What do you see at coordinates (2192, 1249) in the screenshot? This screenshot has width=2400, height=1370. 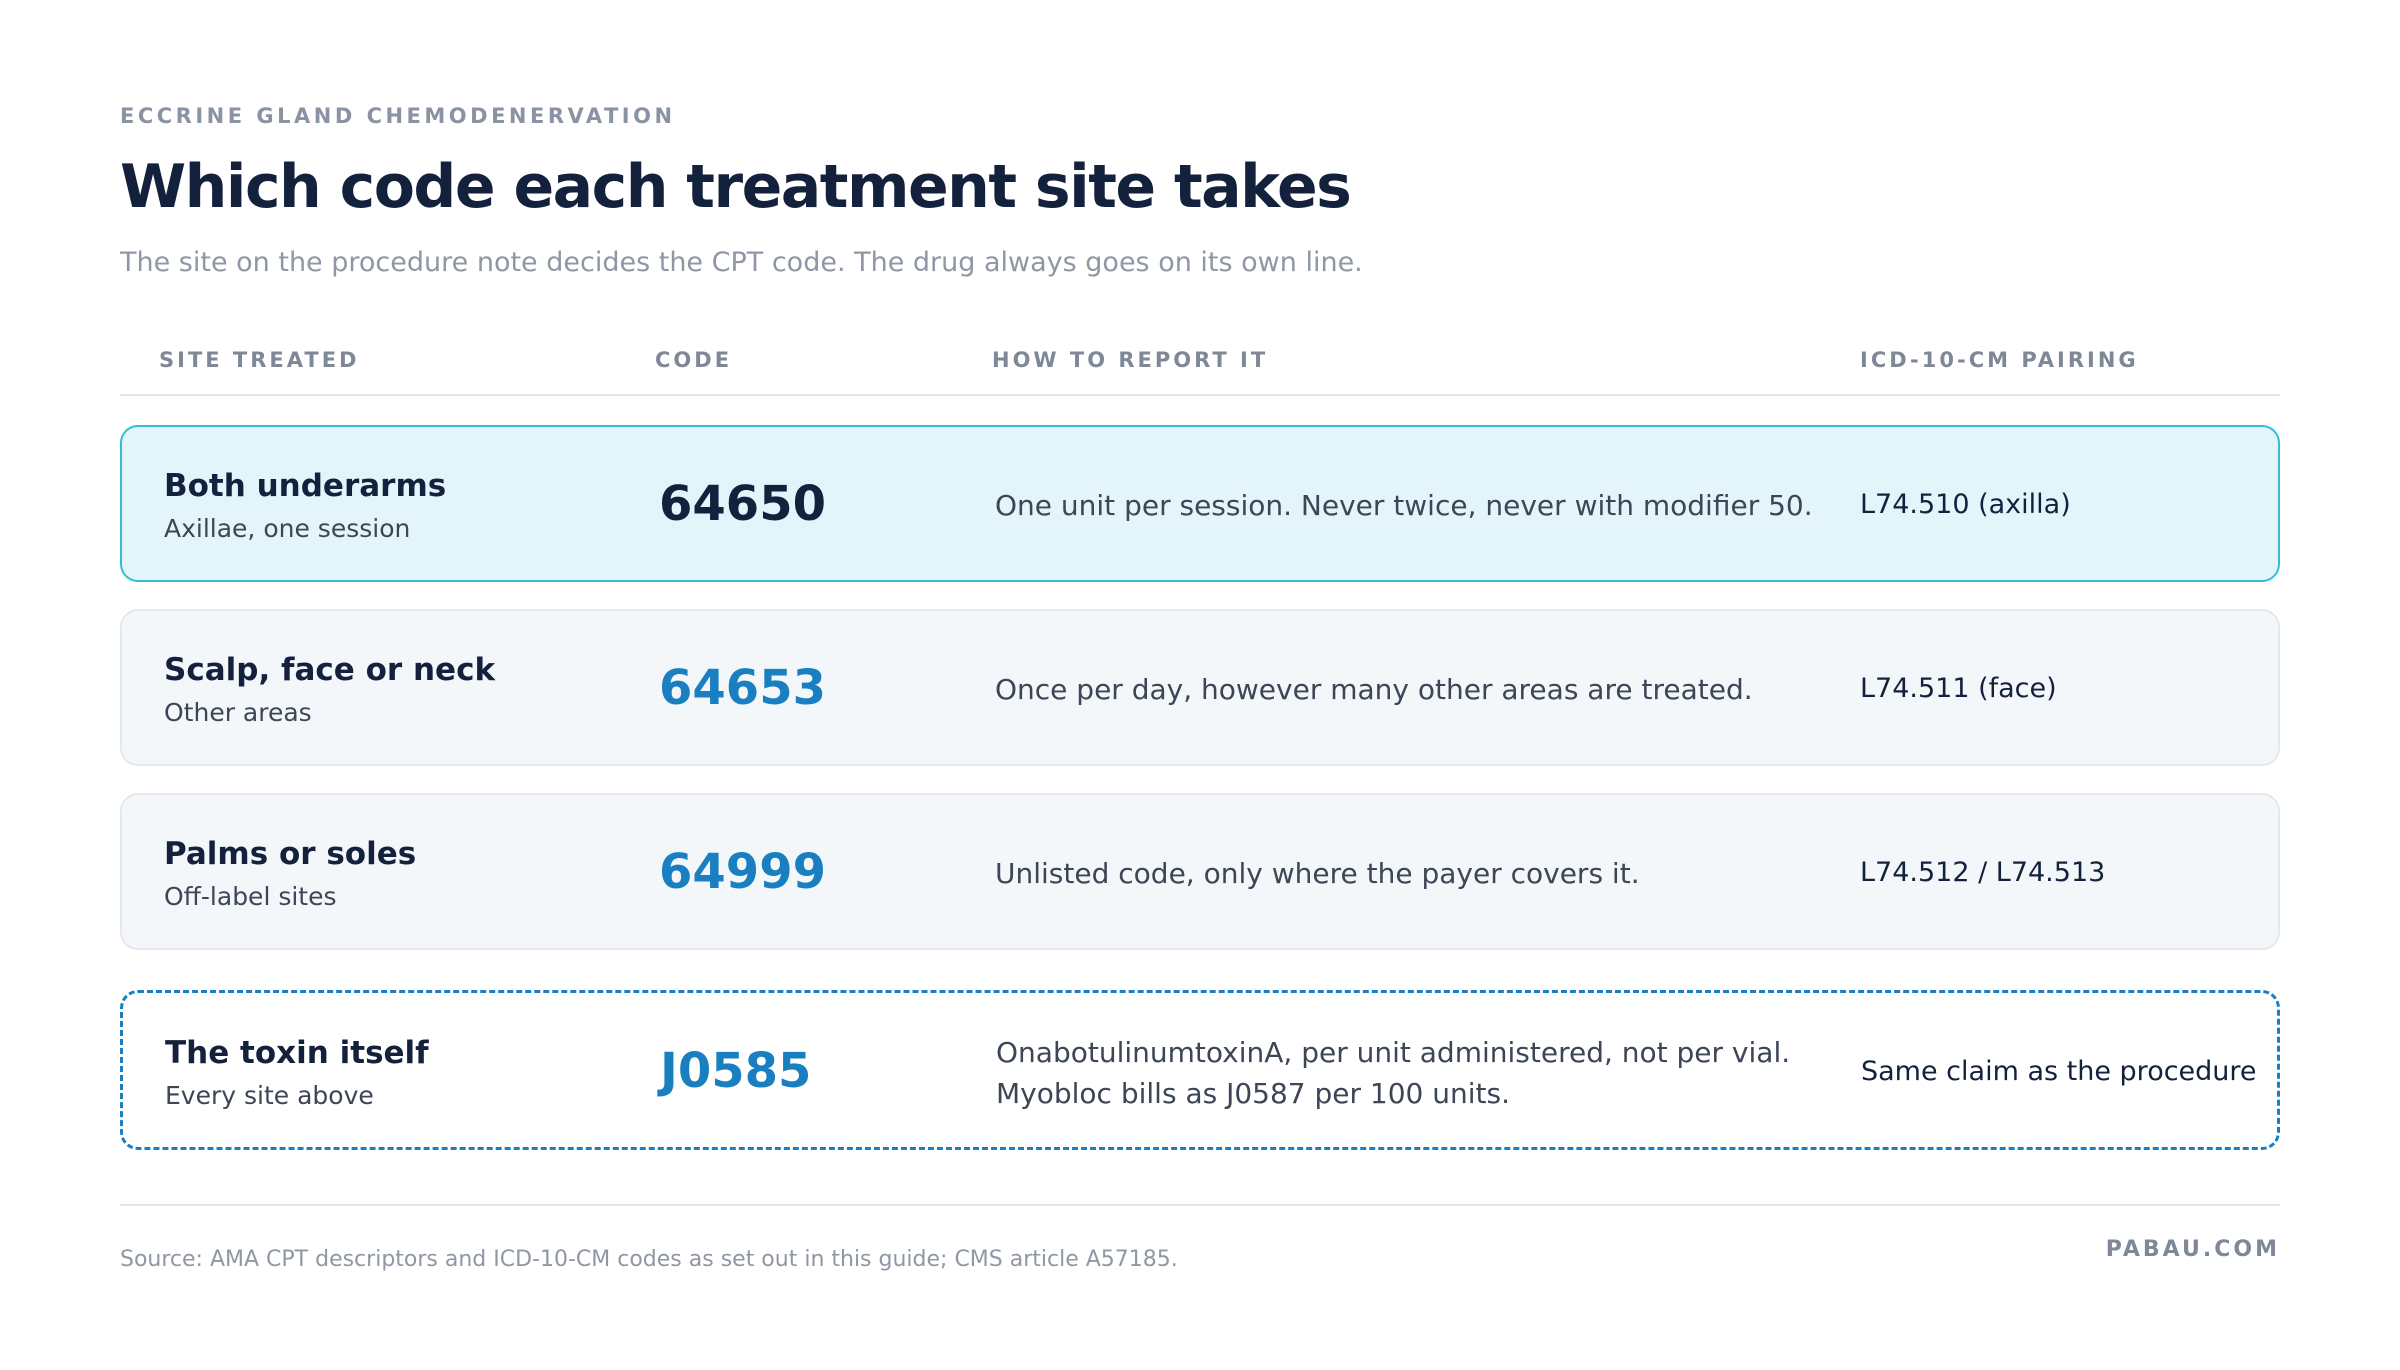 I see `brand: PABAU.COM` at bounding box center [2192, 1249].